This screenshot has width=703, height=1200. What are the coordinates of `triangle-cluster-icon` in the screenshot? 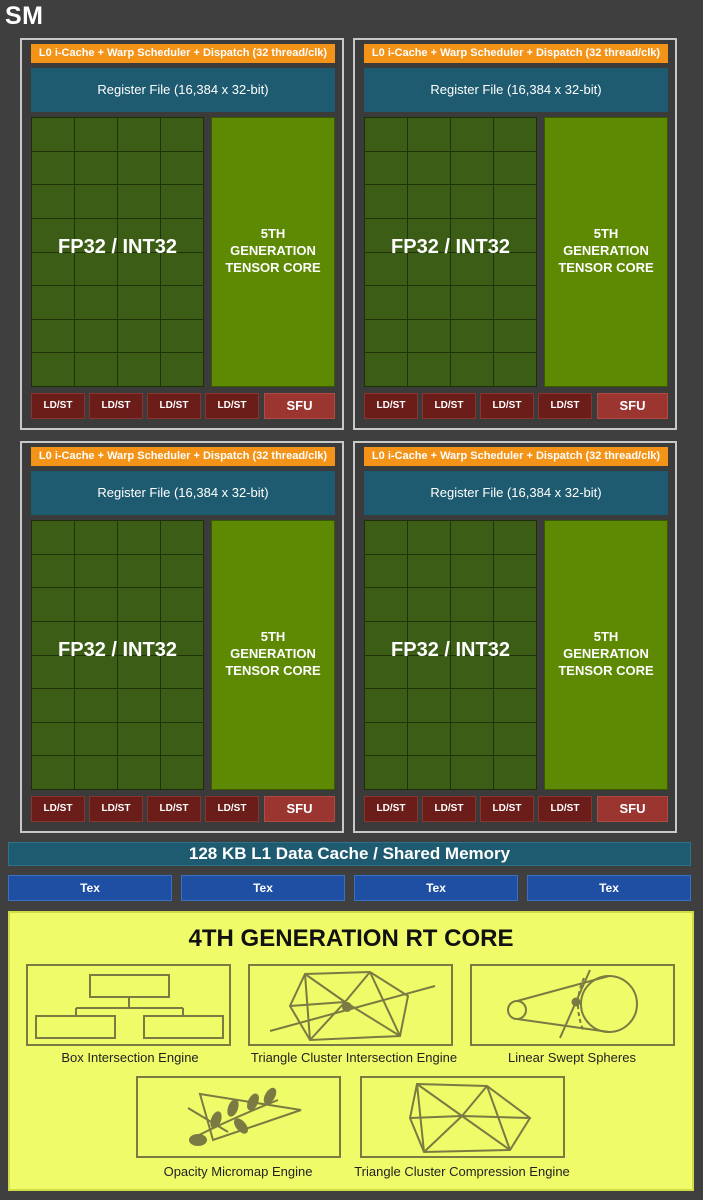 It's located at (462, 1117).